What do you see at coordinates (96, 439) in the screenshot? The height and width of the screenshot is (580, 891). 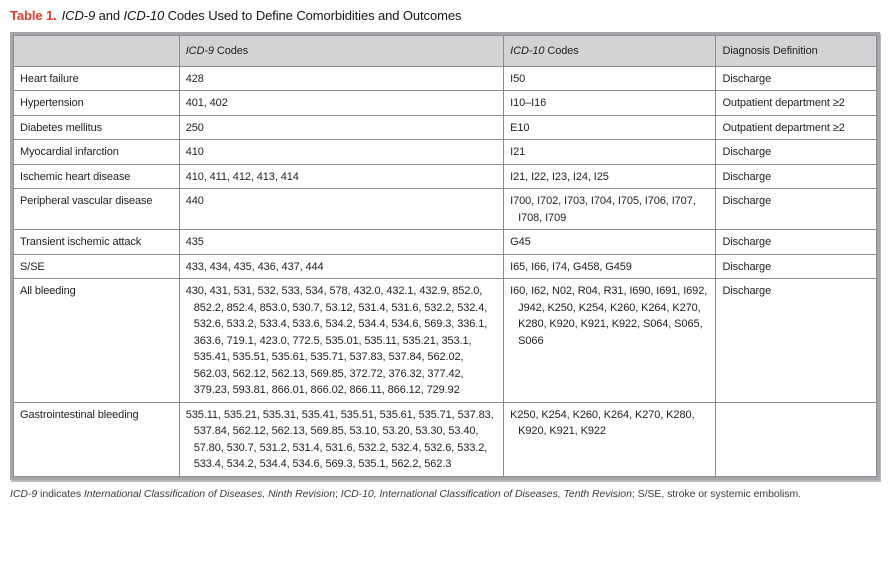 I see `condition-cell: Gastrointestinal bleeding` at bounding box center [96, 439].